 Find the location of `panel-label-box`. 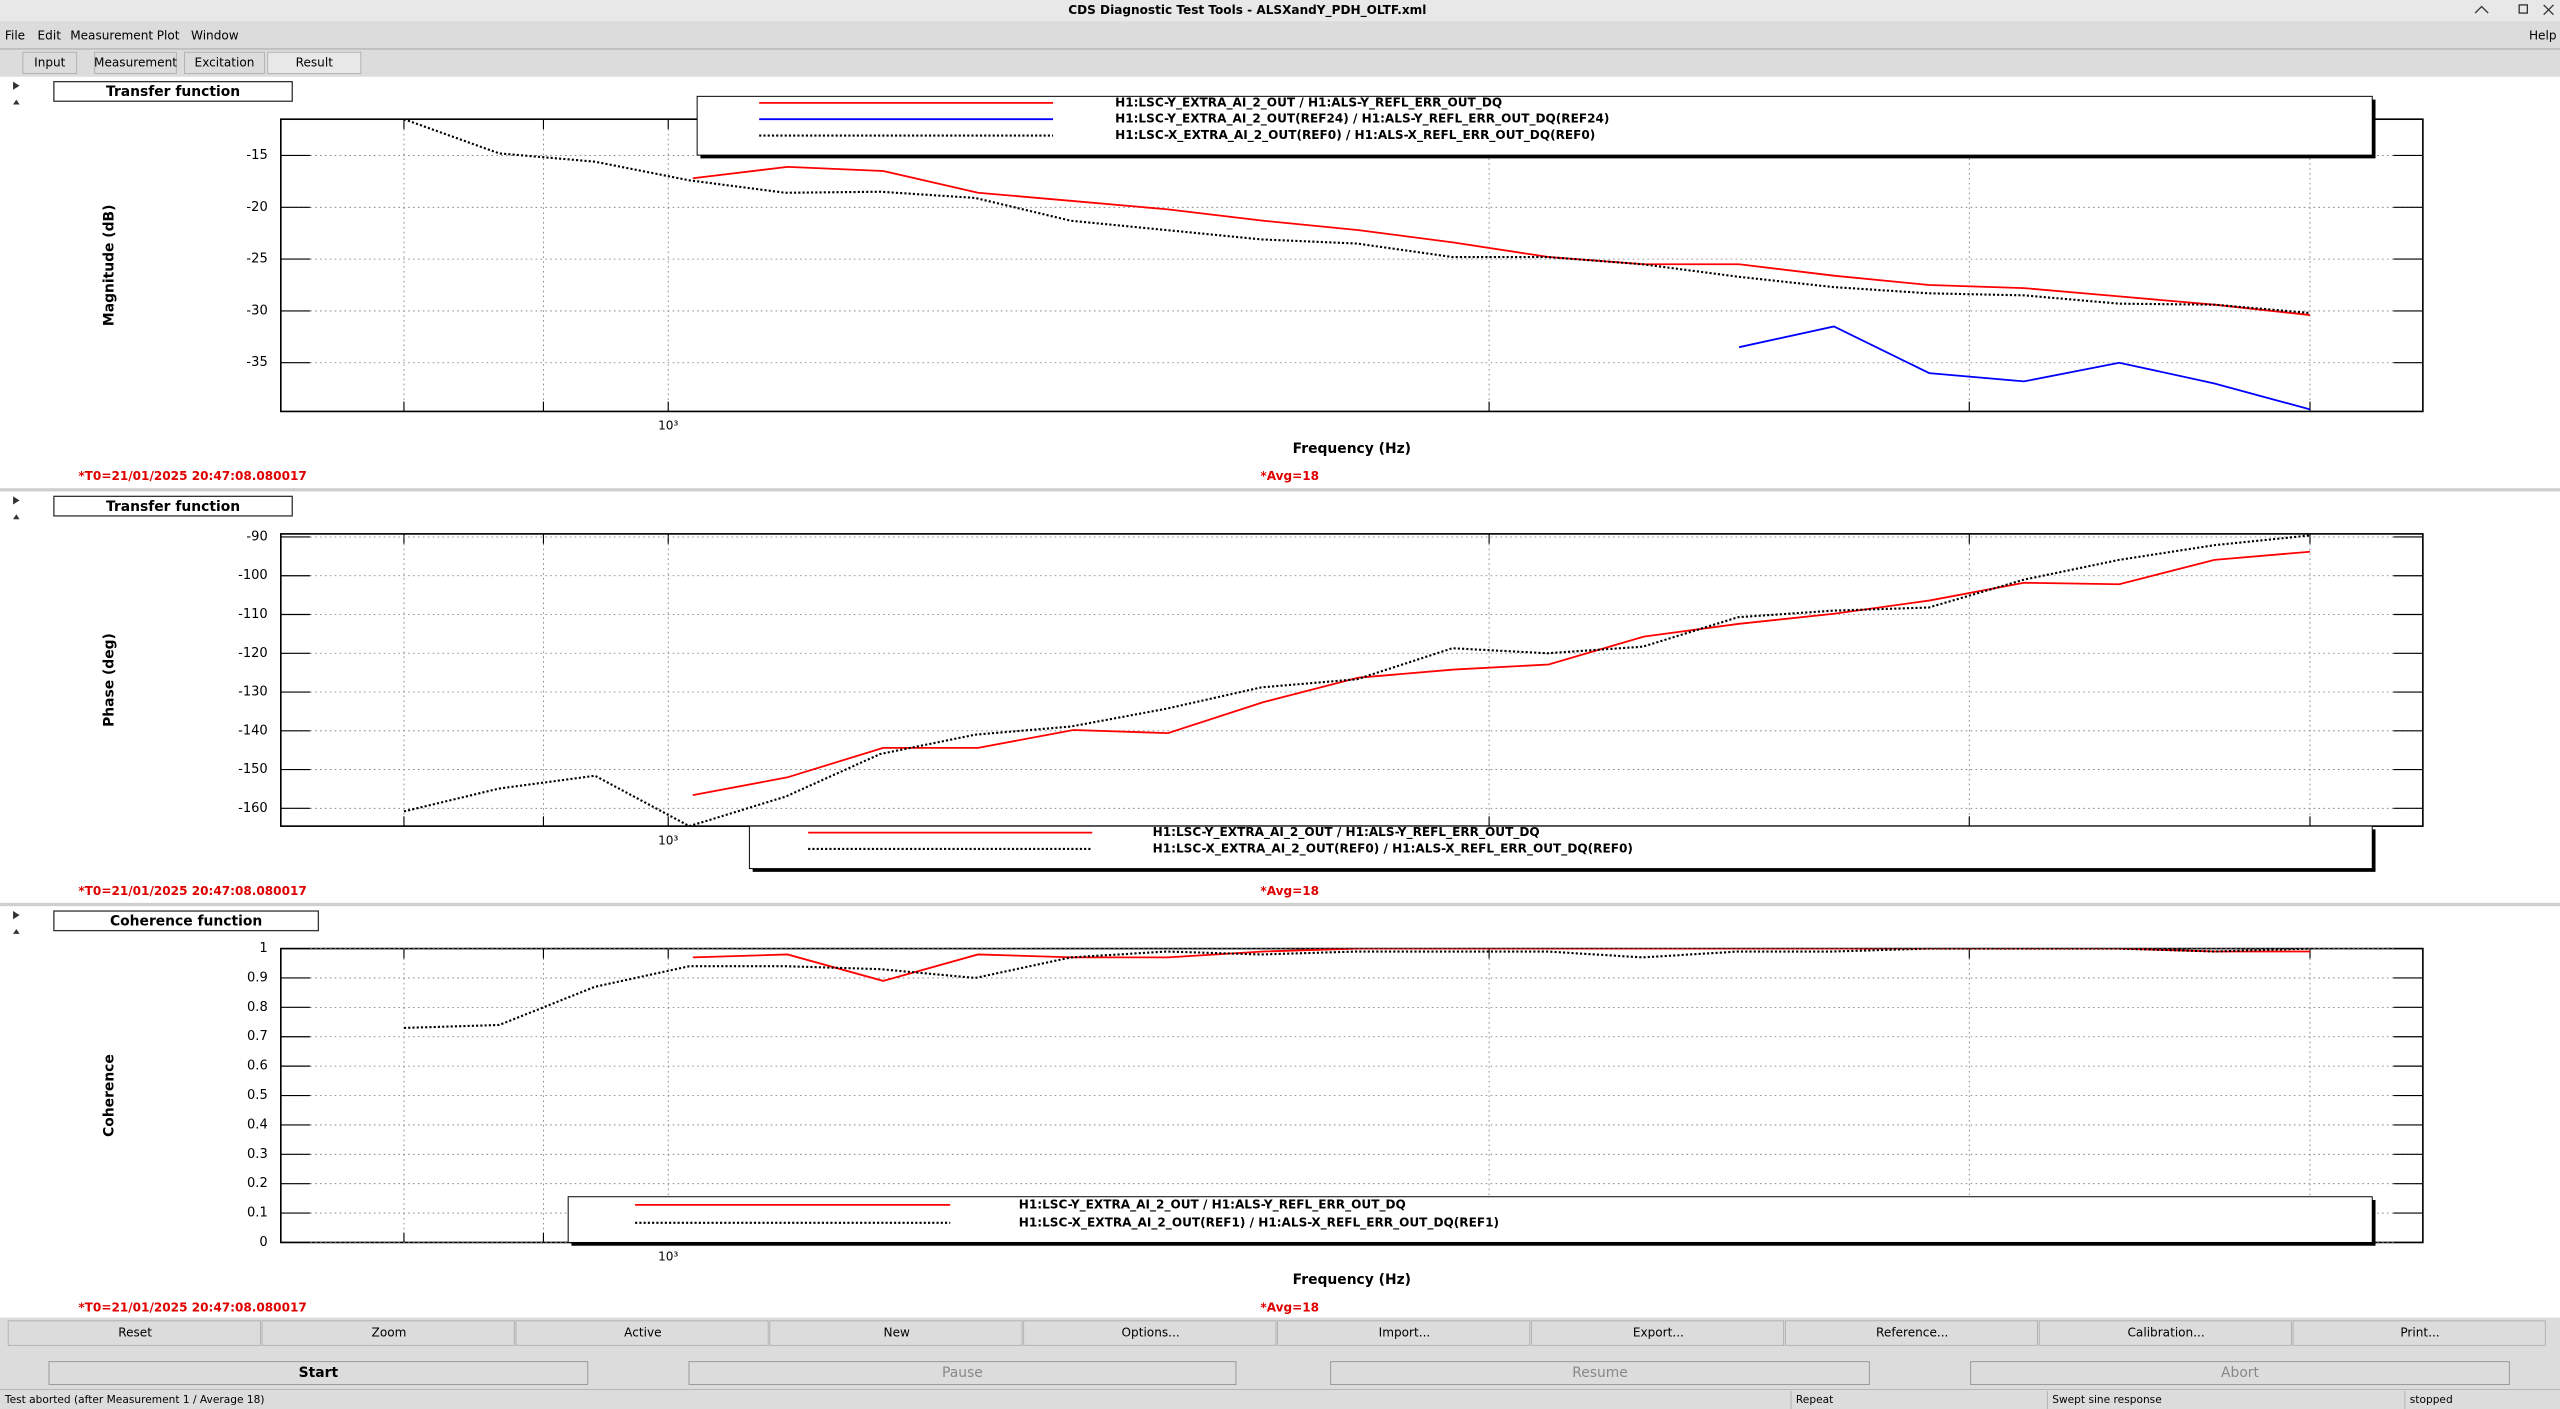

panel-label-box is located at coordinates (186, 921).